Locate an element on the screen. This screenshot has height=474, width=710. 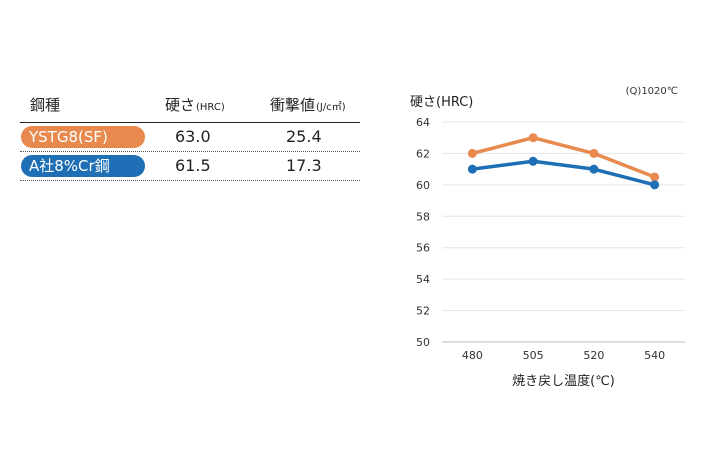
header-hardness-unit: (HRC) is located at coordinates (210, 107).